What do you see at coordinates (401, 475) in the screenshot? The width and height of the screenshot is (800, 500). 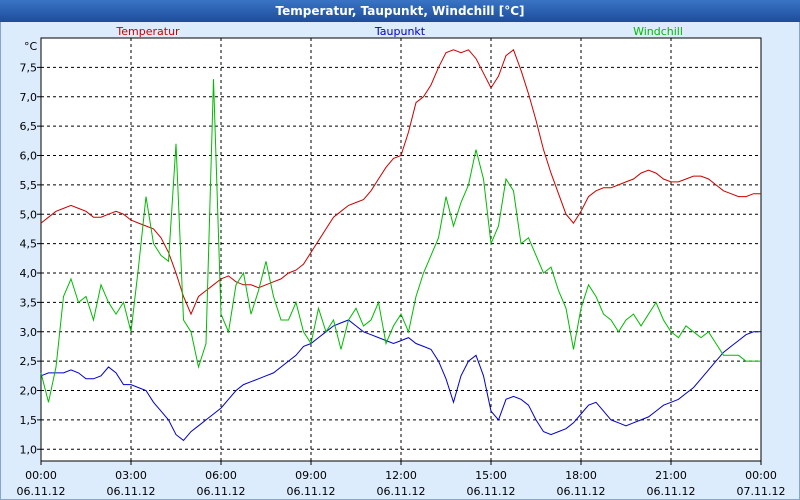 I see `x-tick-time: 12:00` at bounding box center [401, 475].